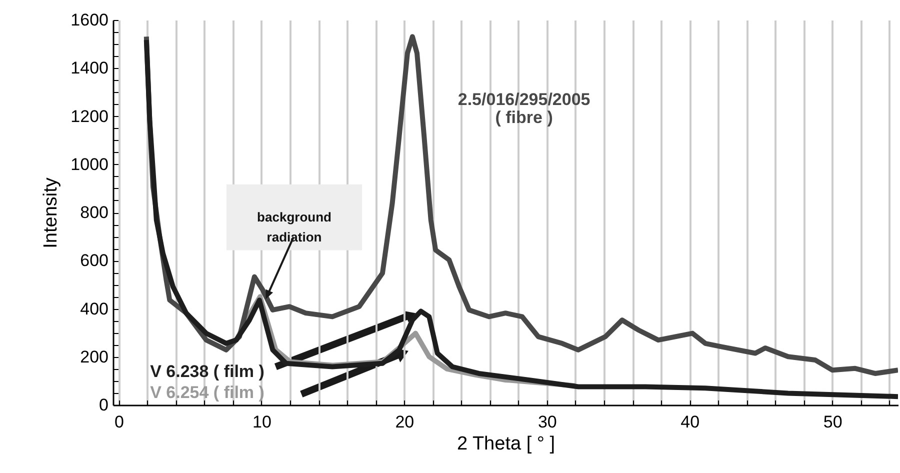 The height and width of the screenshot is (473, 900). Describe the element at coordinates (404, 422) in the screenshot. I see `x-tick-label: 20` at that location.